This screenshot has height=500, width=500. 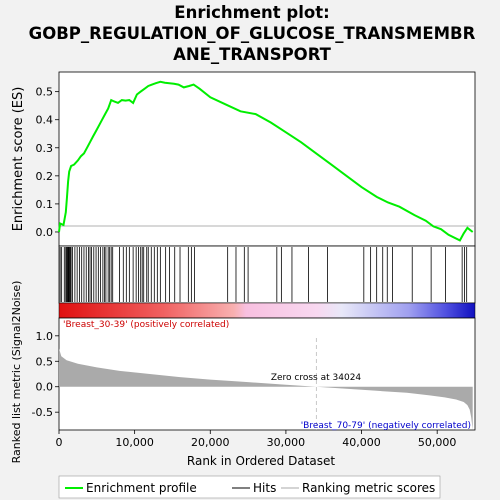 I want to click on positive-correlation-label: 'Breast_30-39' (positively correlated), so click(x=146, y=325).